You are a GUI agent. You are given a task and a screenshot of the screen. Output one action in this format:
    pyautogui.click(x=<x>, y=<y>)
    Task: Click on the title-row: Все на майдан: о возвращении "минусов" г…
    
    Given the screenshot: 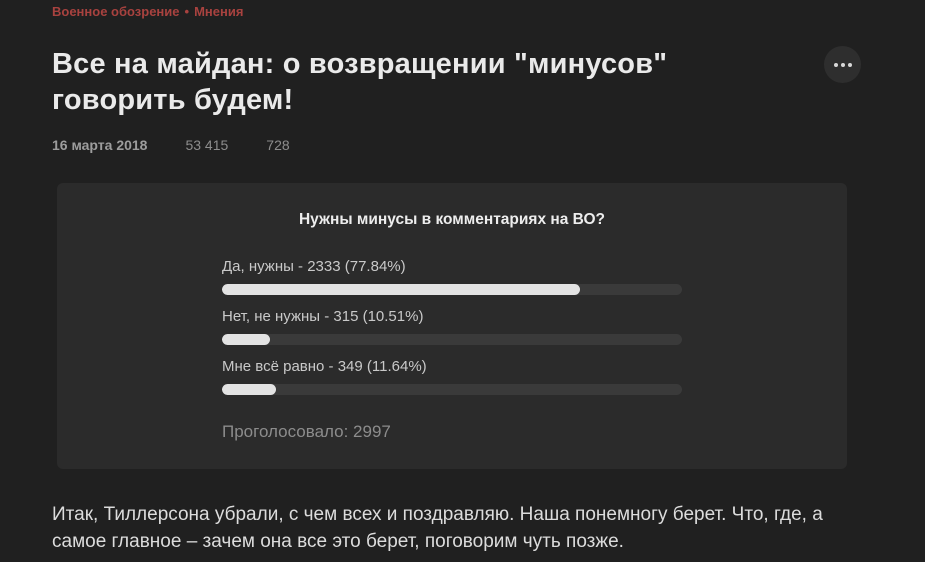 What is the action you would take?
    pyautogui.click(x=488, y=82)
    